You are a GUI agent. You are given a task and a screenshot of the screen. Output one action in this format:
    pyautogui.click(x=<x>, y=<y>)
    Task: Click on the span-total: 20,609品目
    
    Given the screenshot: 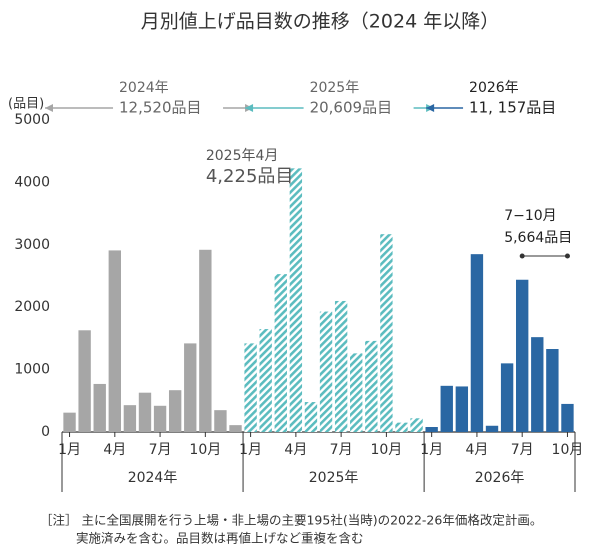 What is the action you would take?
    pyautogui.click(x=351, y=108)
    